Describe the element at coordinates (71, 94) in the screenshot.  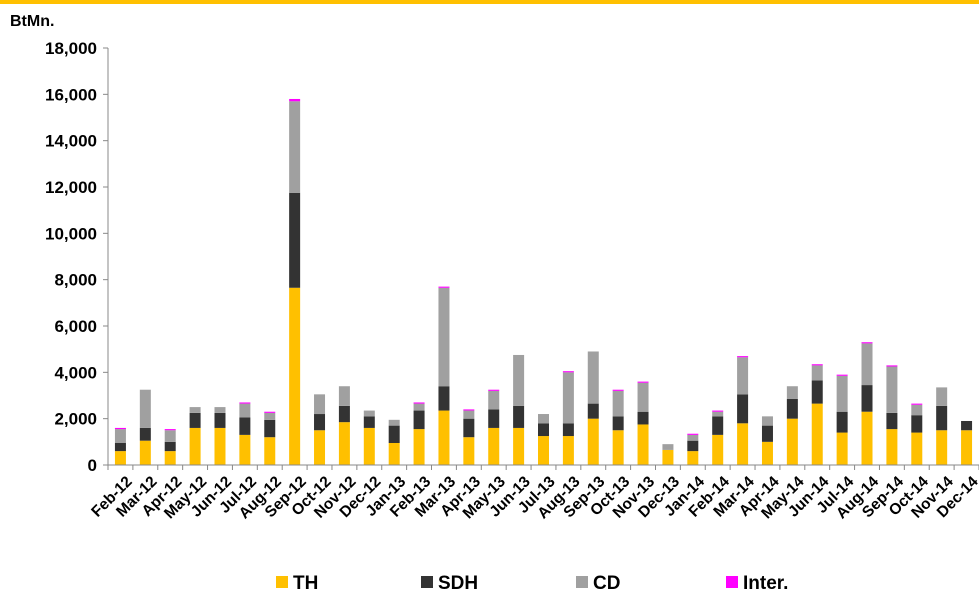
I see `y-tick-label: 16,000` at that location.